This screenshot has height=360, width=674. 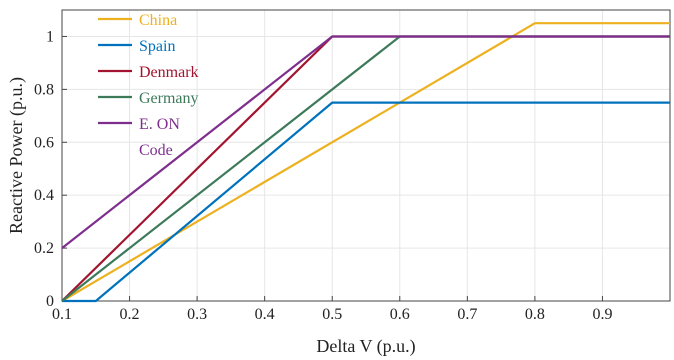 What do you see at coordinates (44, 195) in the screenshot?
I see `y-tick-label: 0.4` at bounding box center [44, 195].